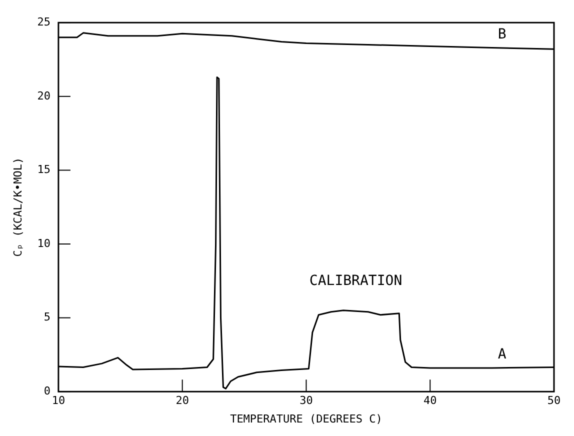 Image resolution: width=574 pixels, height=436 pixels. I want to click on y-tick-label: 15, so click(43, 169).